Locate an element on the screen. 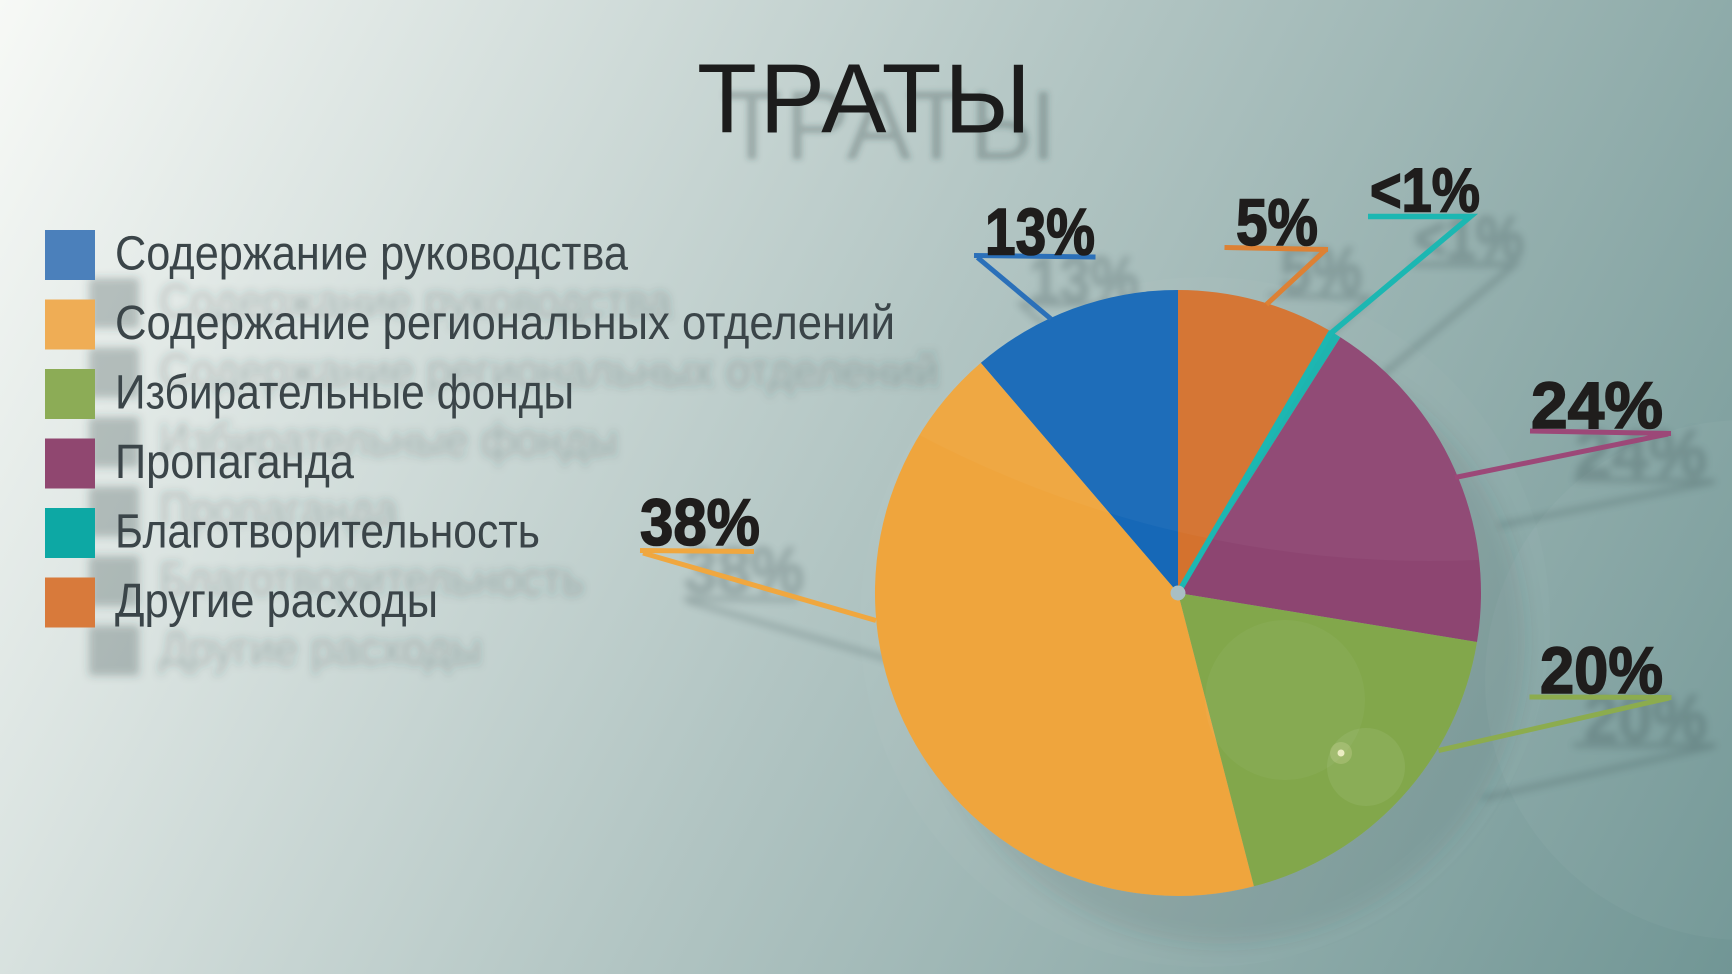  svg-text: Пропаганда is located at coordinates (234, 462).